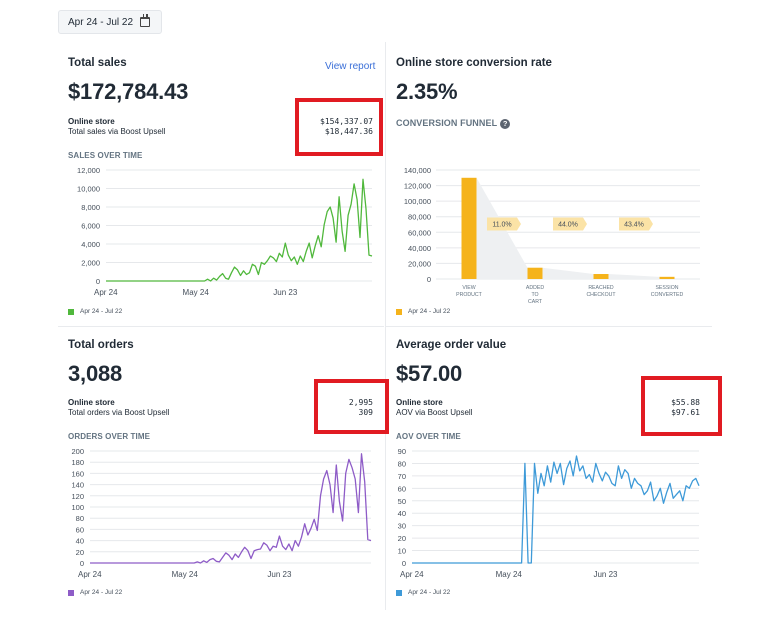 The image size is (772, 618). I want to click on conversion-rate-label: 44.0%, so click(568, 225).